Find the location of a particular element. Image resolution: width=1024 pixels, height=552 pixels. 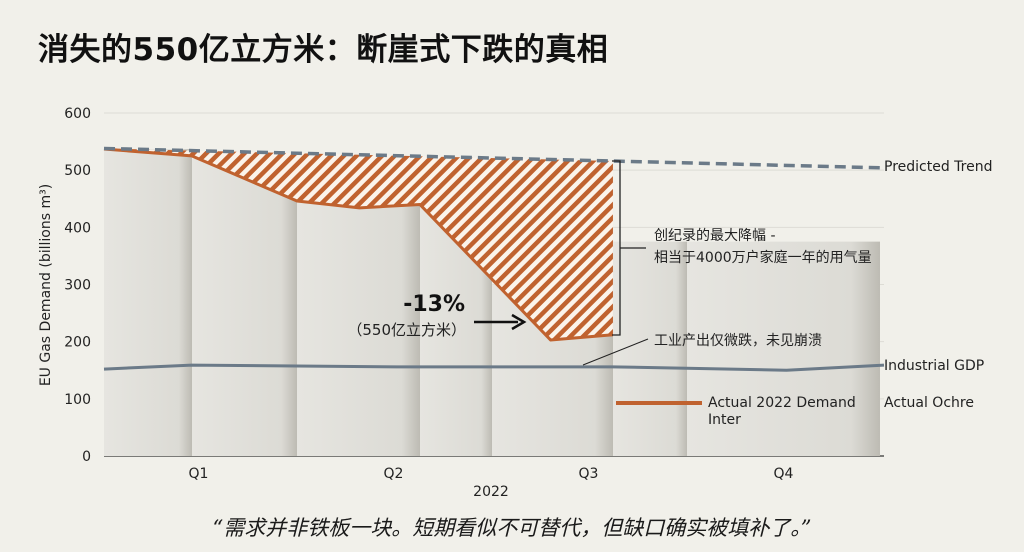

legend-actual-label-2: Inter is located at coordinates (724, 420).